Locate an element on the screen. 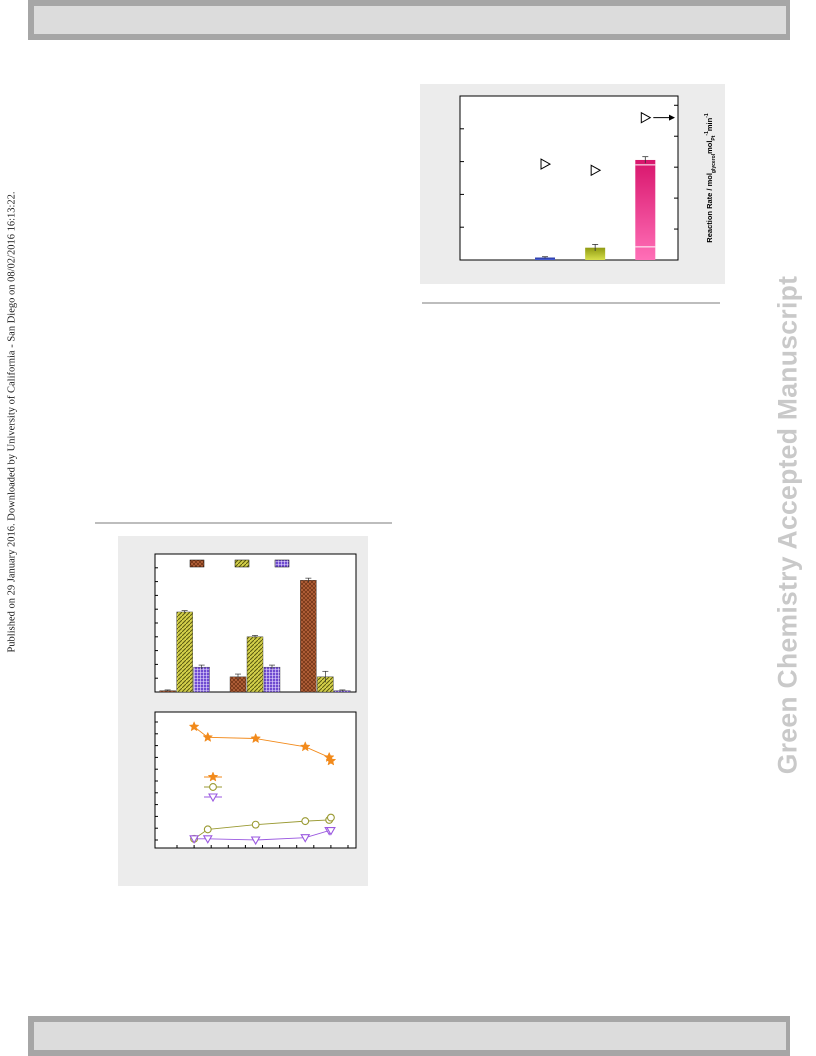 This screenshot has height=1056, width=816. bar-ptbic is located at coordinates (595, 253).